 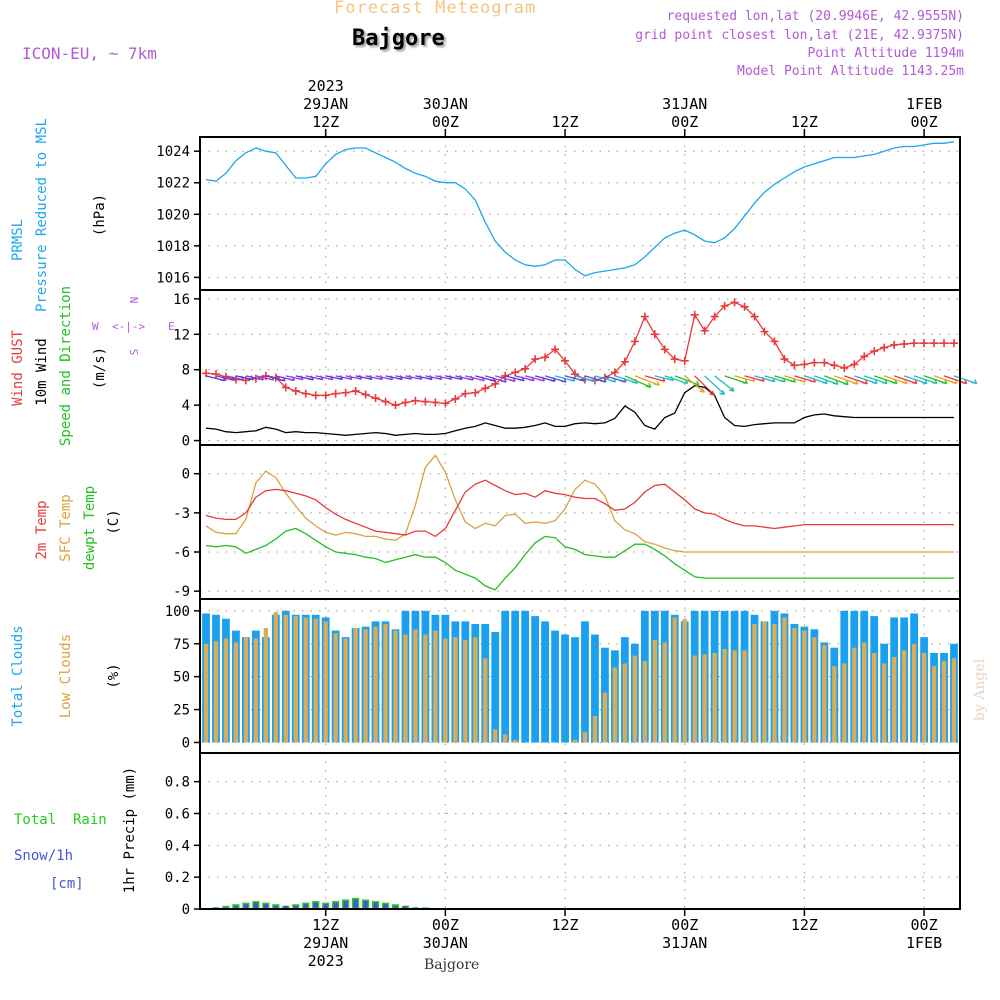 I want to click on panel-frame, so click(x=580, y=831).